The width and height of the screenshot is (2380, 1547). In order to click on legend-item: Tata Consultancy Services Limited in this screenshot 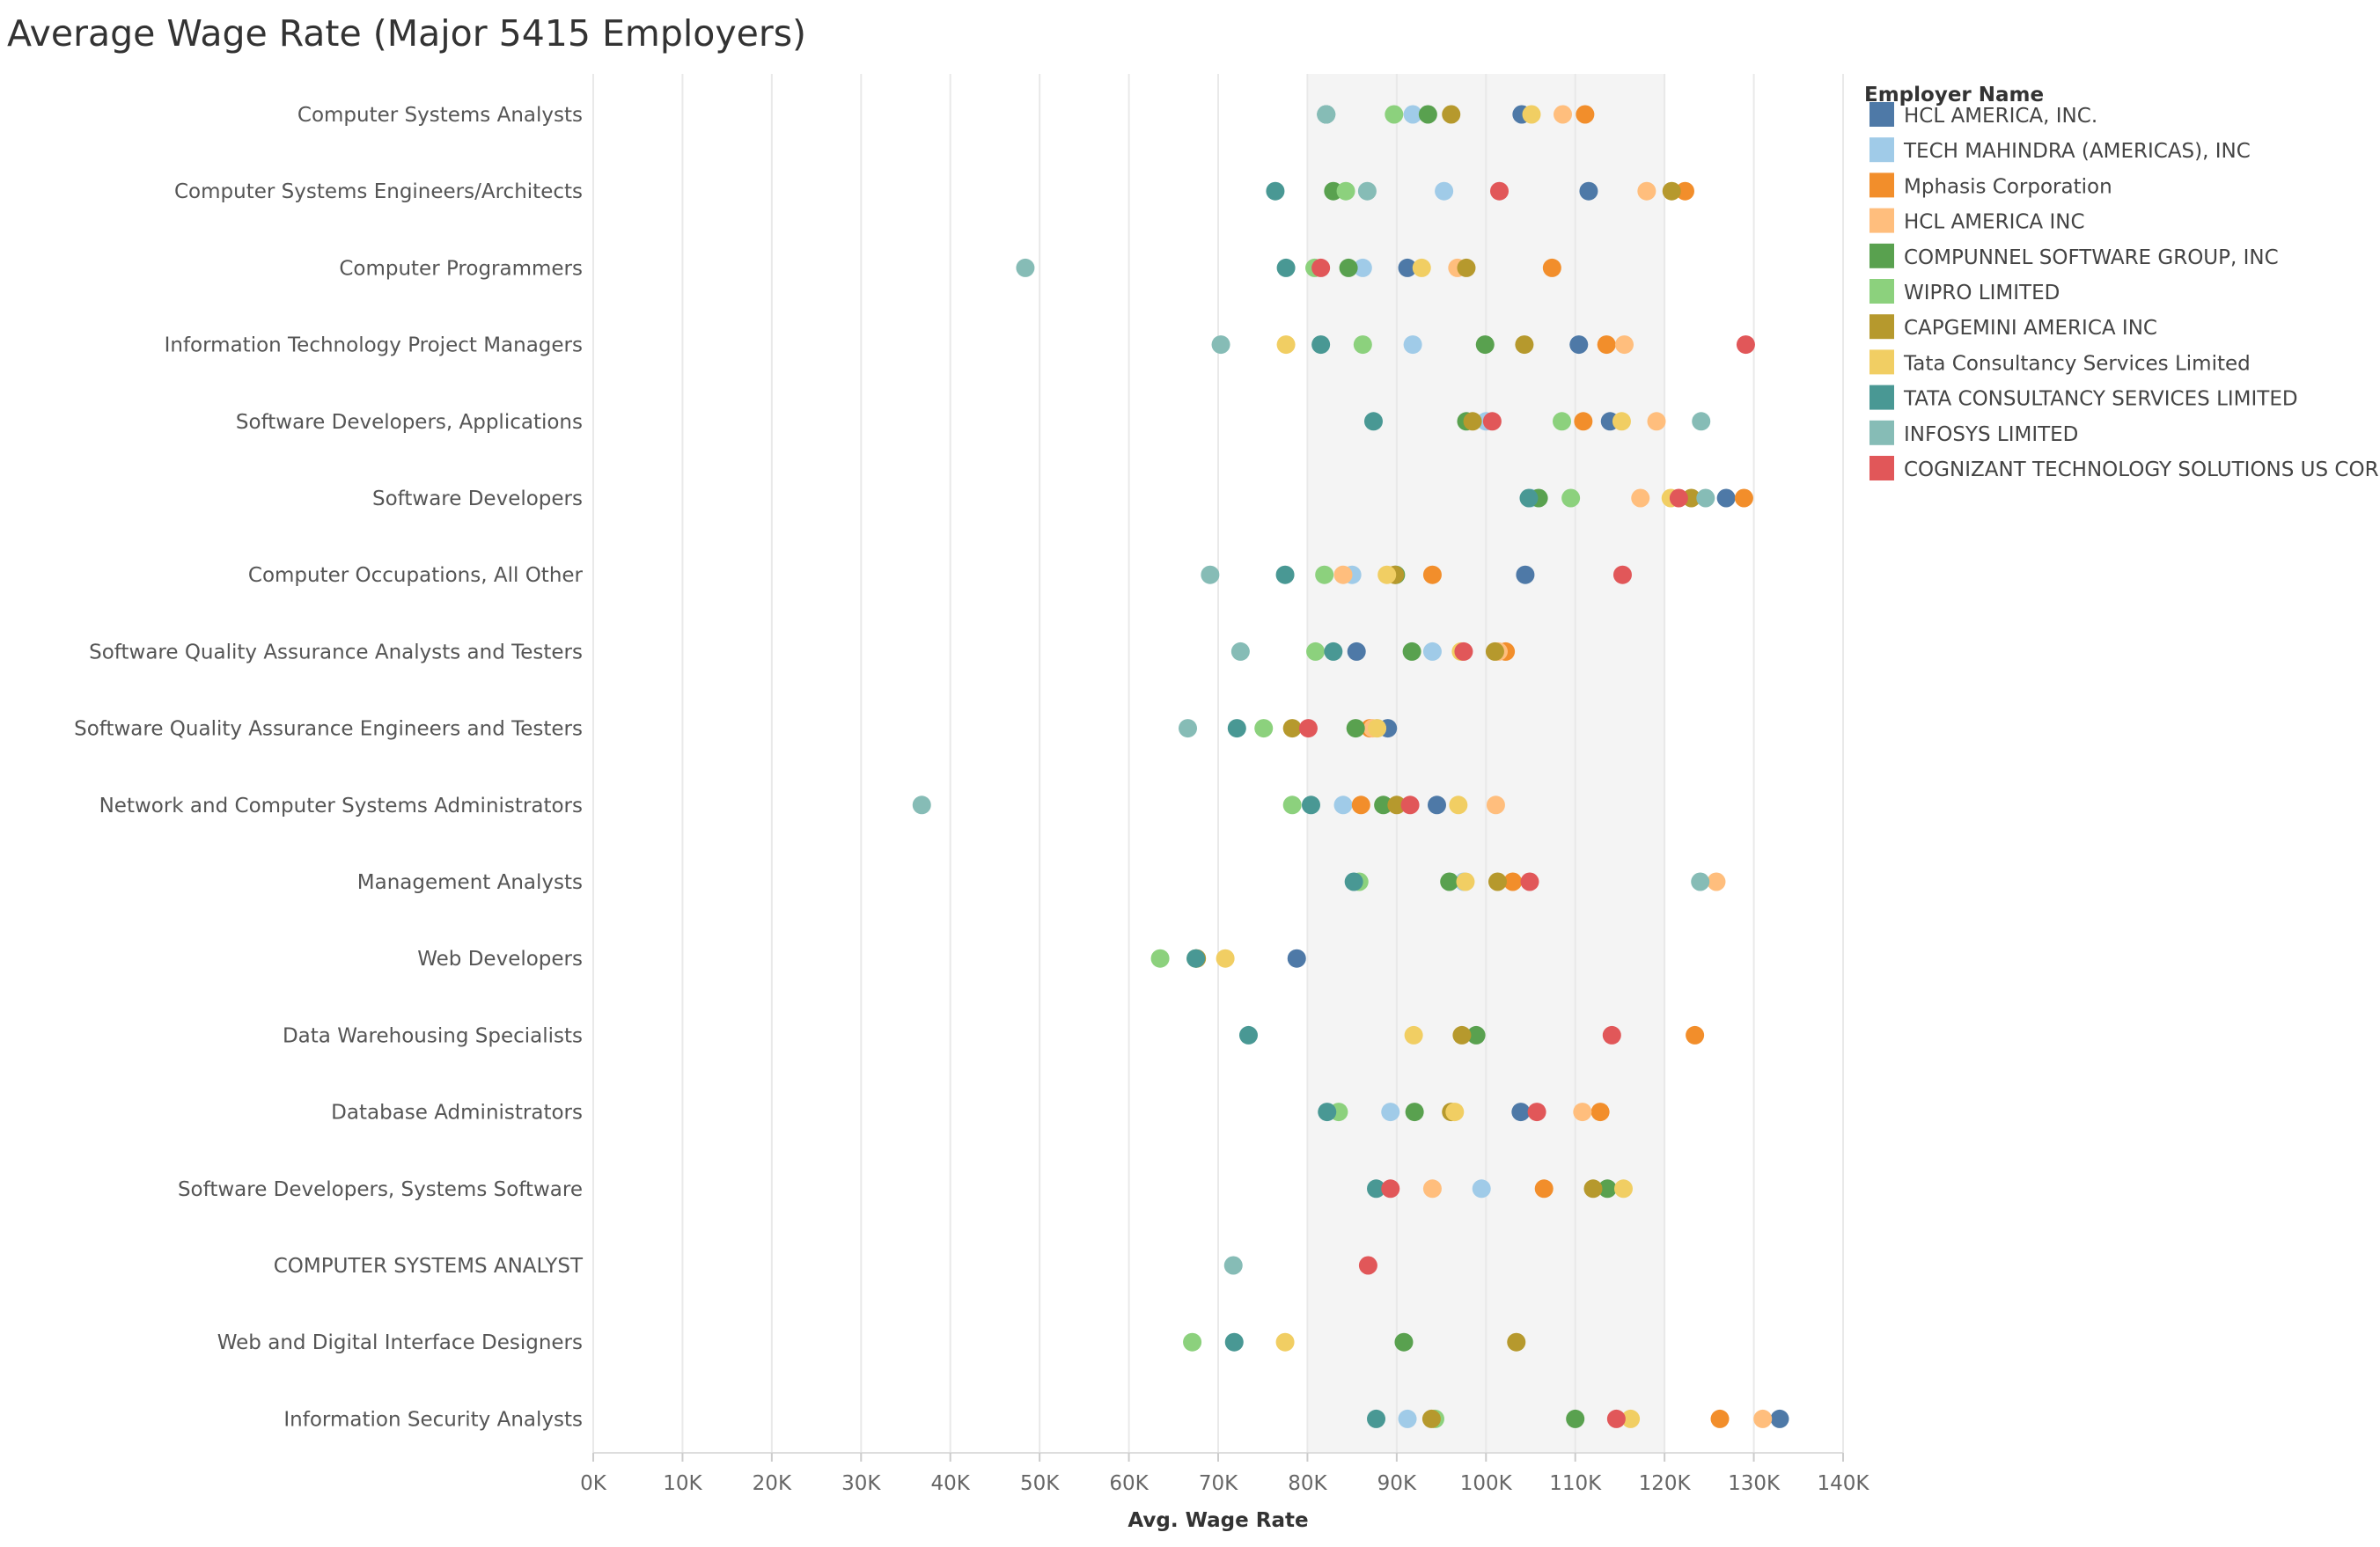, I will do `click(2077, 363)`.